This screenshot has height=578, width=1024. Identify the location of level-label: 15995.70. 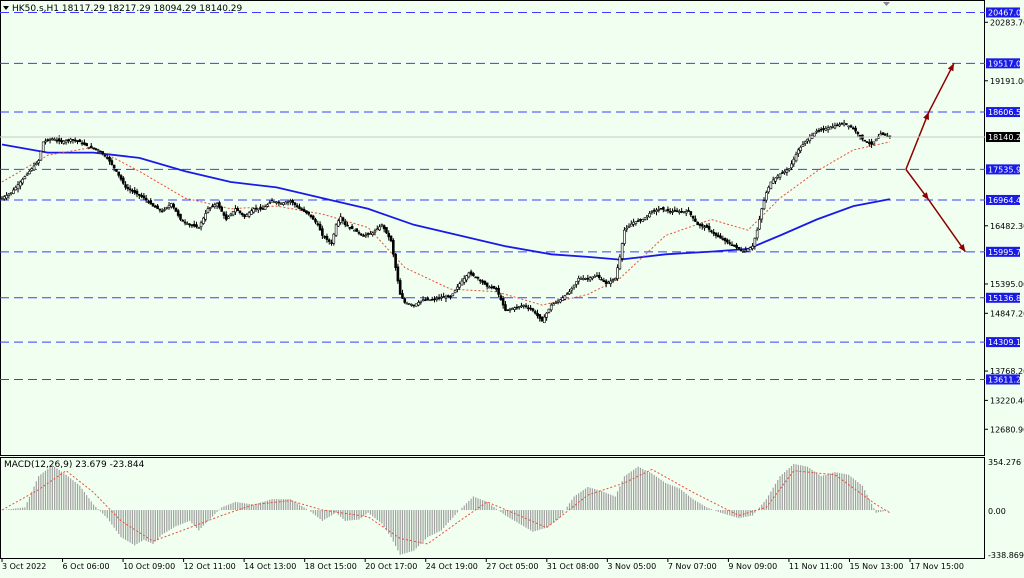
(1006, 252).